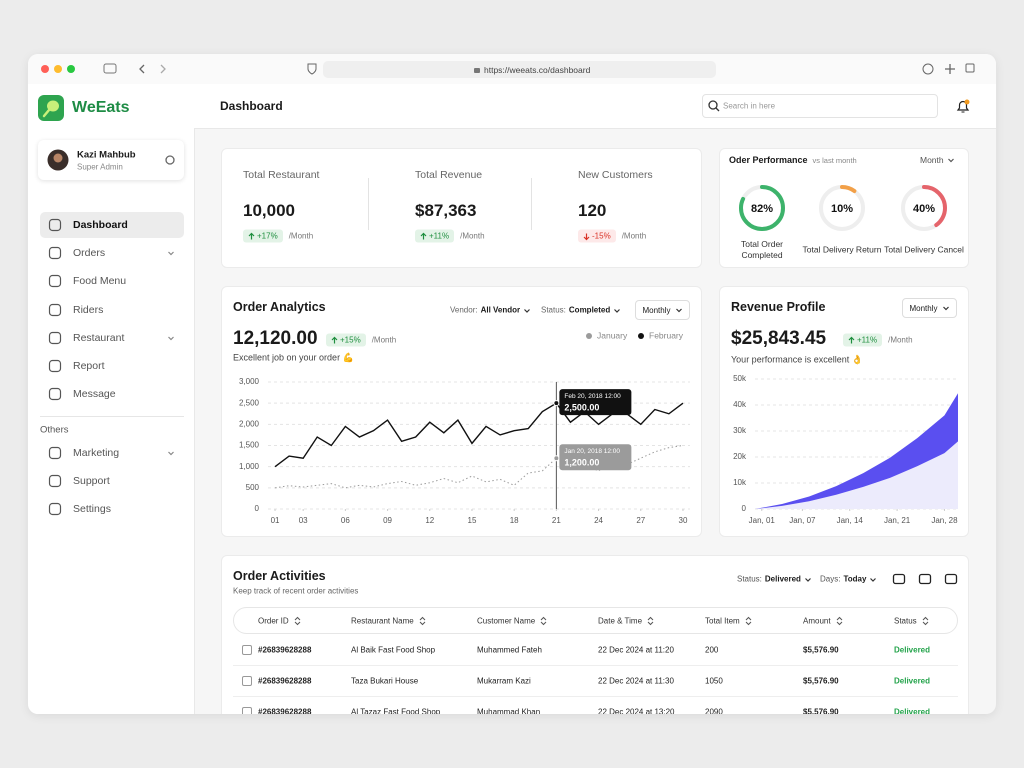 Image resolution: width=1024 pixels, height=768 pixels. What do you see at coordinates (519, 69) in the screenshot?
I see `url-bar` at bounding box center [519, 69].